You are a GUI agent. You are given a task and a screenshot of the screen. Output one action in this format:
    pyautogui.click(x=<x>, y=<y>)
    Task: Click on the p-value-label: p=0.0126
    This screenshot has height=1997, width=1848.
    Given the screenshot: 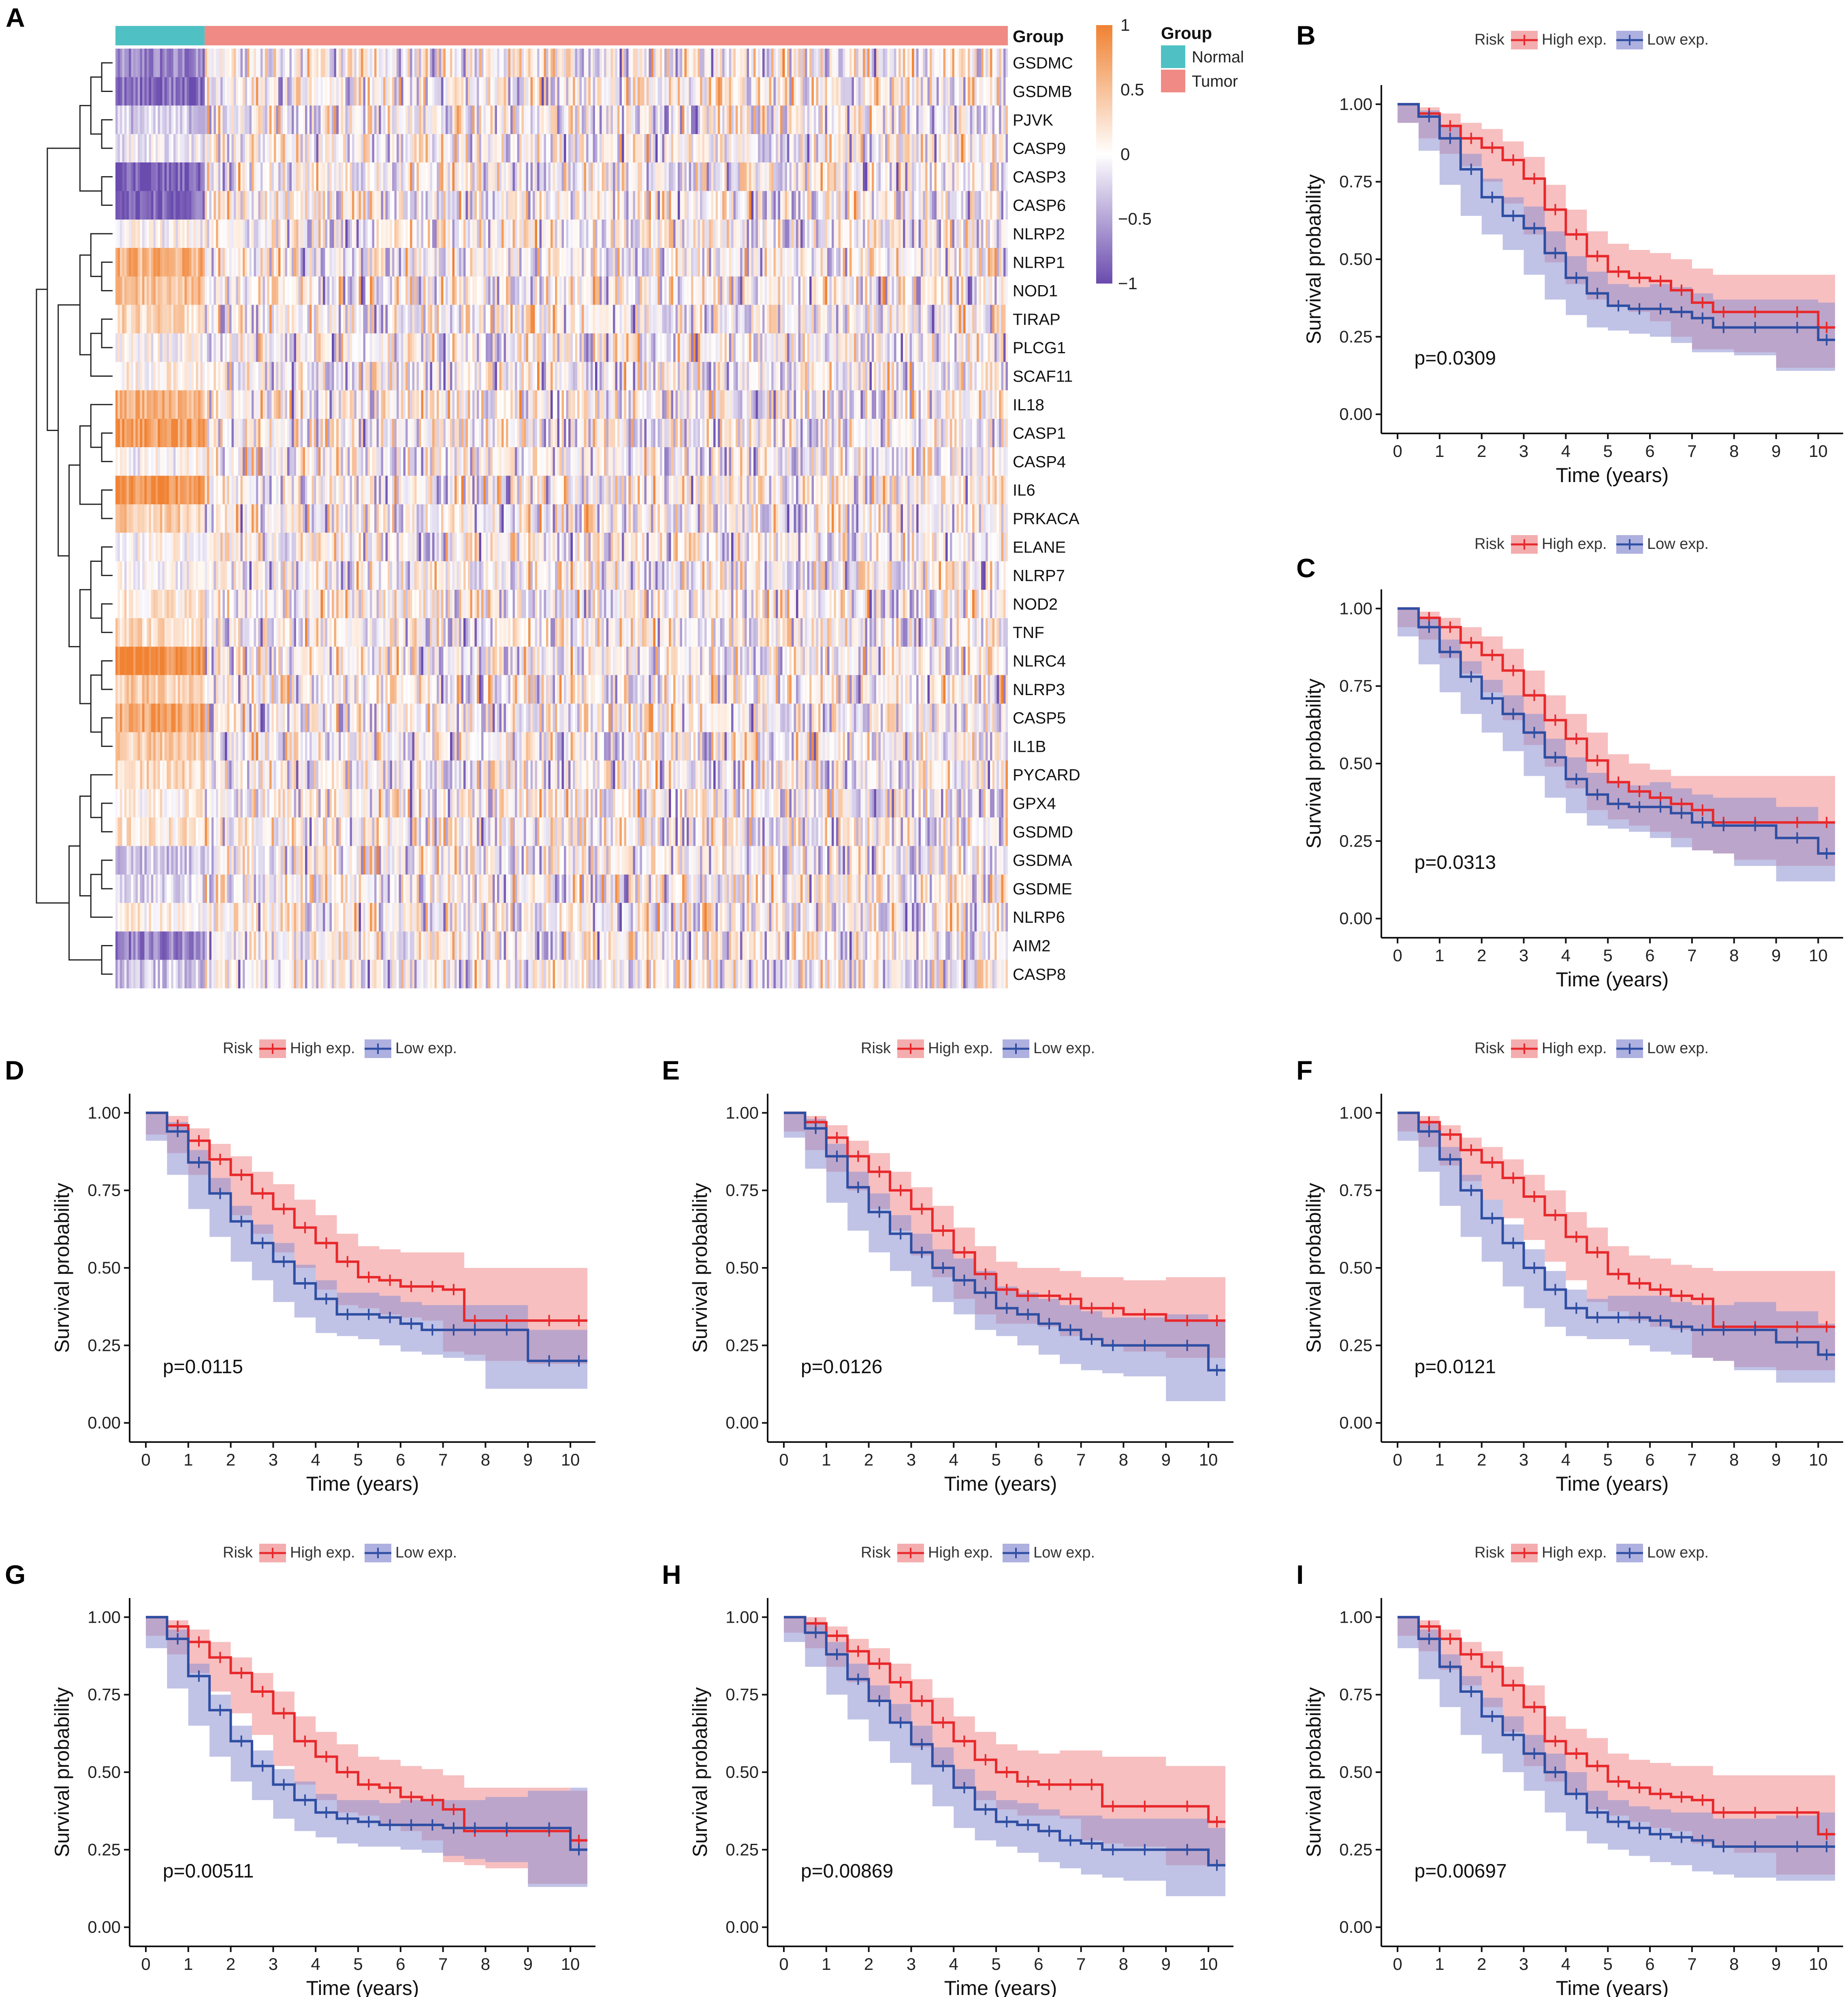 What is the action you would take?
    pyautogui.click(x=842, y=1367)
    